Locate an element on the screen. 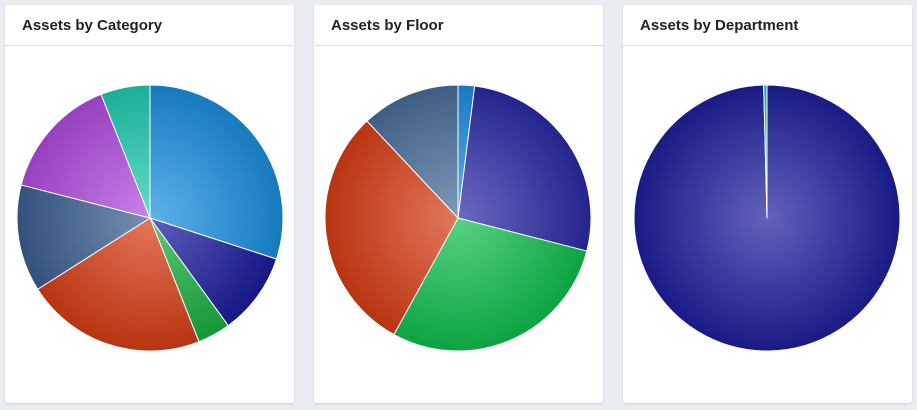 This screenshot has width=917, height=410. card-title: Assets by Category is located at coordinates (149, 25).